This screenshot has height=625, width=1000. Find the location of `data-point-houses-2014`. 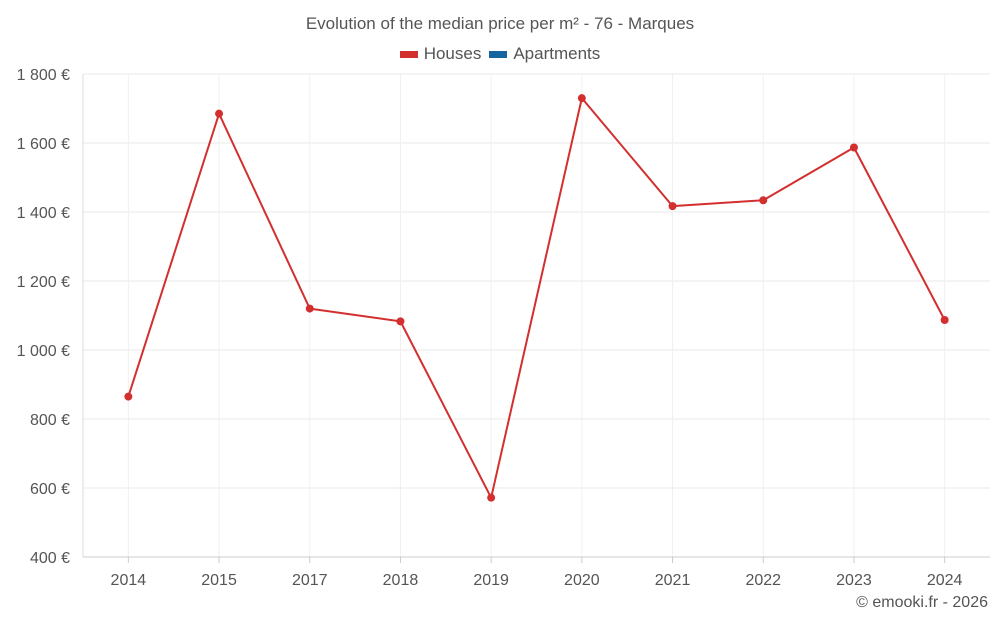

data-point-houses-2014 is located at coordinates (128, 396).